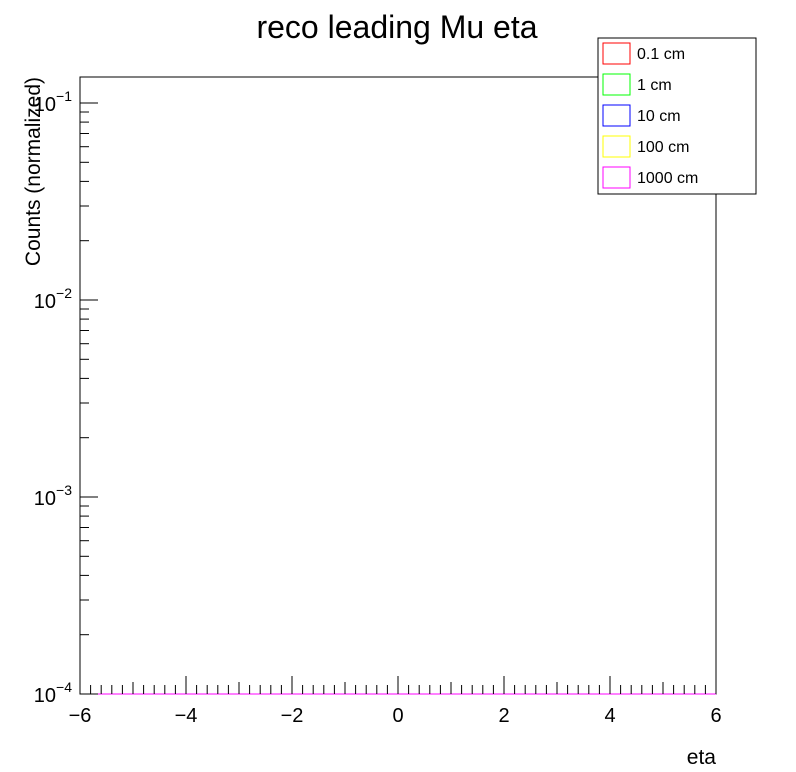  I want to click on legend-entry-label: 100 cm, so click(663, 147).